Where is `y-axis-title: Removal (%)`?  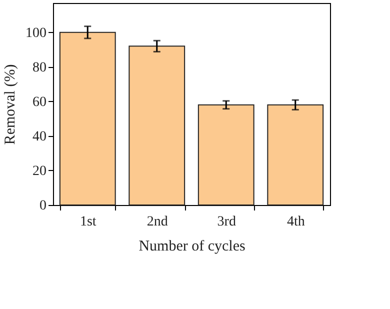 y-axis-title: Removal (%) is located at coordinates (10, 104).